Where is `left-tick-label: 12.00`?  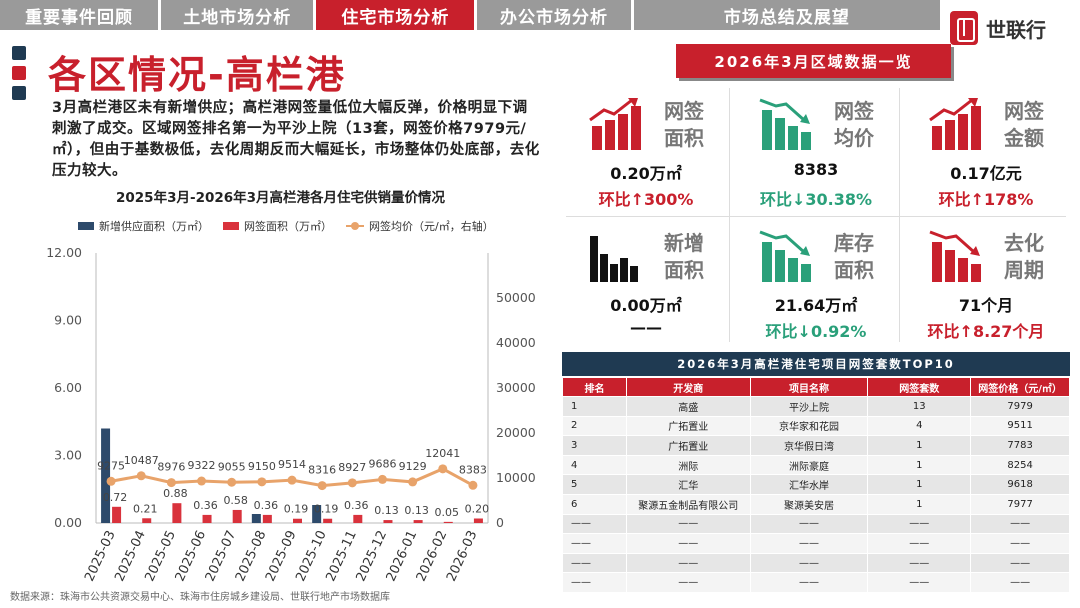
left-tick-label: 12.00 is located at coordinates (64, 252).